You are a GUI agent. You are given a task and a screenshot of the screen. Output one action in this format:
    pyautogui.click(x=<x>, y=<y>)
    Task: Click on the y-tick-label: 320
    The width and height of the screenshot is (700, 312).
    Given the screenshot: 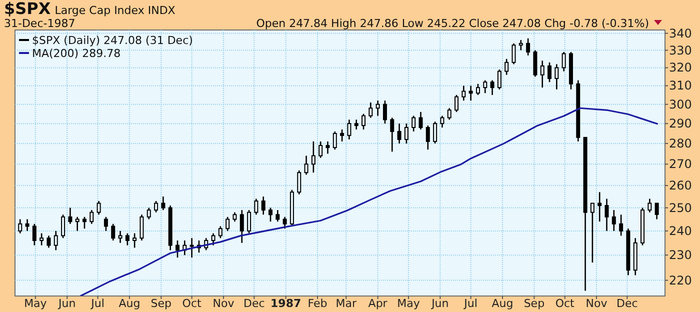 What is the action you would take?
    pyautogui.click(x=680, y=67)
    